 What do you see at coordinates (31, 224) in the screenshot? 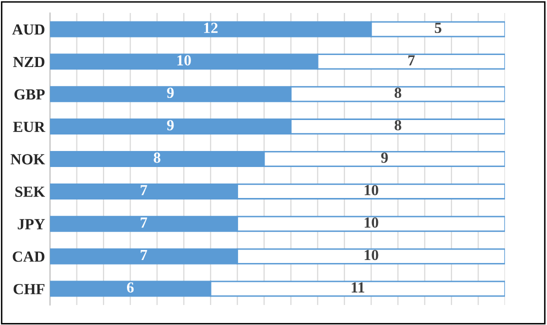
I see `y-tick-label: JPY` at bounding box center [31, 224].